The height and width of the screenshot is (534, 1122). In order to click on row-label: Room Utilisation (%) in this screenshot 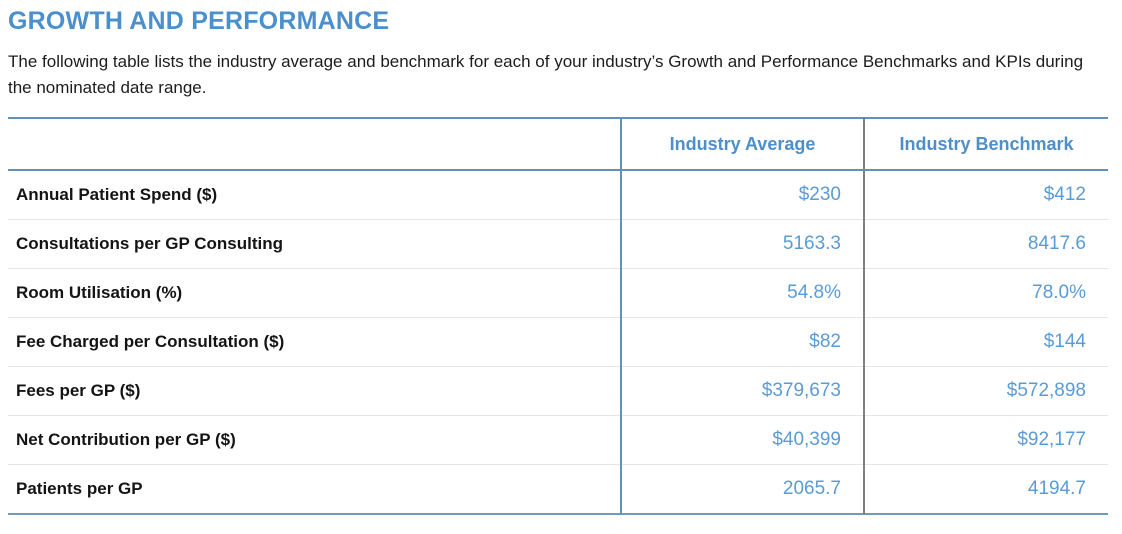, I will do `click(314, 293)`.